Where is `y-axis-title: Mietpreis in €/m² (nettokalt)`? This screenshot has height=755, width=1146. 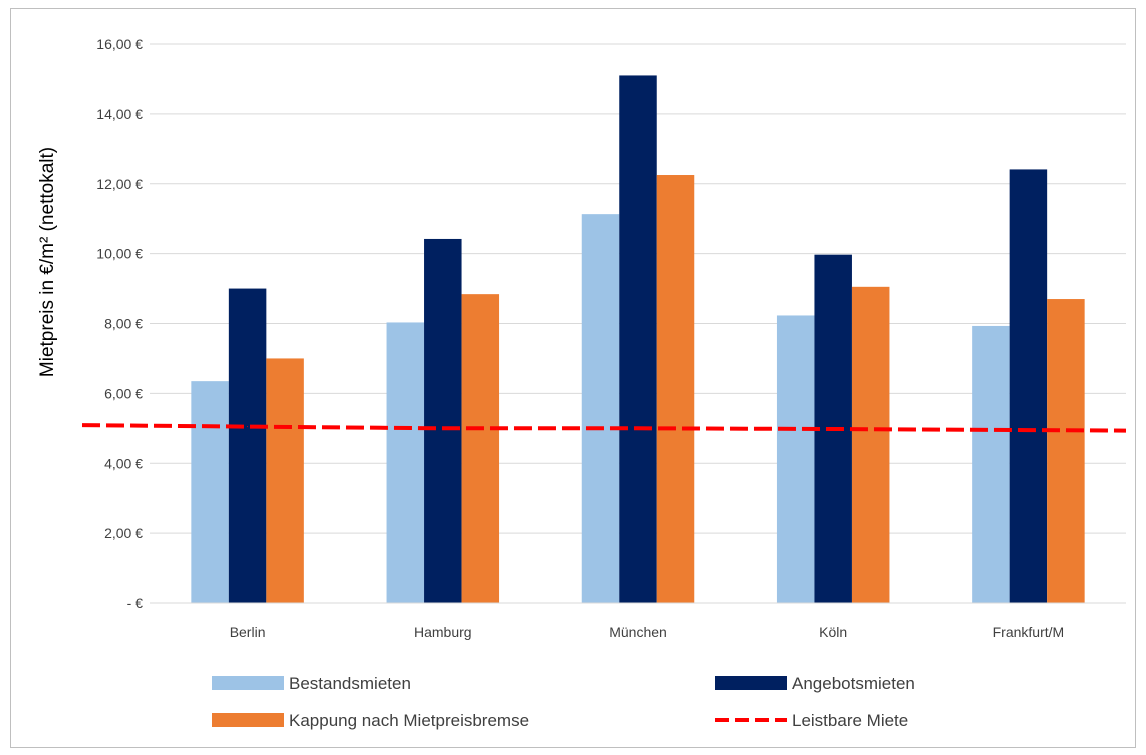 y-axis-title: Mietpreis in €/m² (nettokalt) is located at coordinates (47, 262).